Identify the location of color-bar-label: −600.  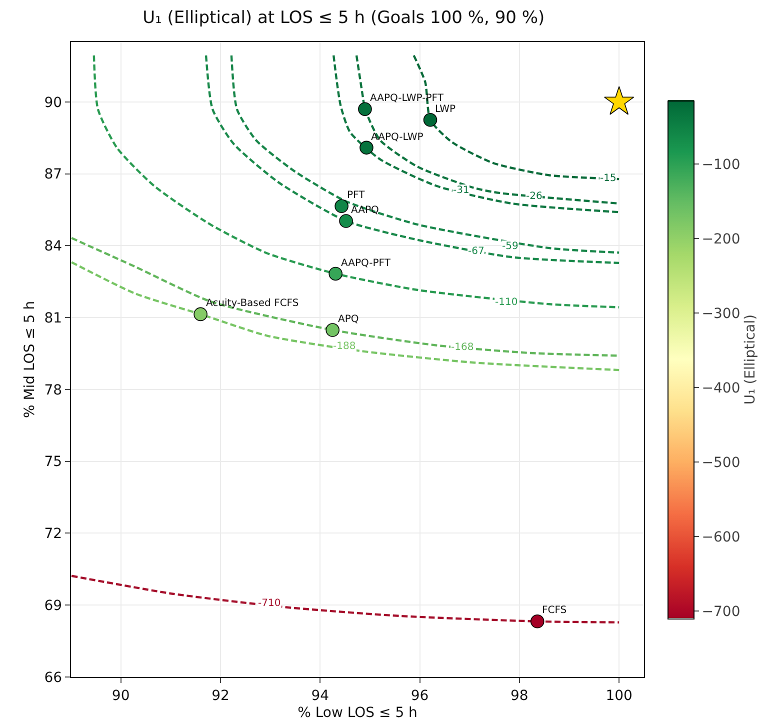
(721, 537).